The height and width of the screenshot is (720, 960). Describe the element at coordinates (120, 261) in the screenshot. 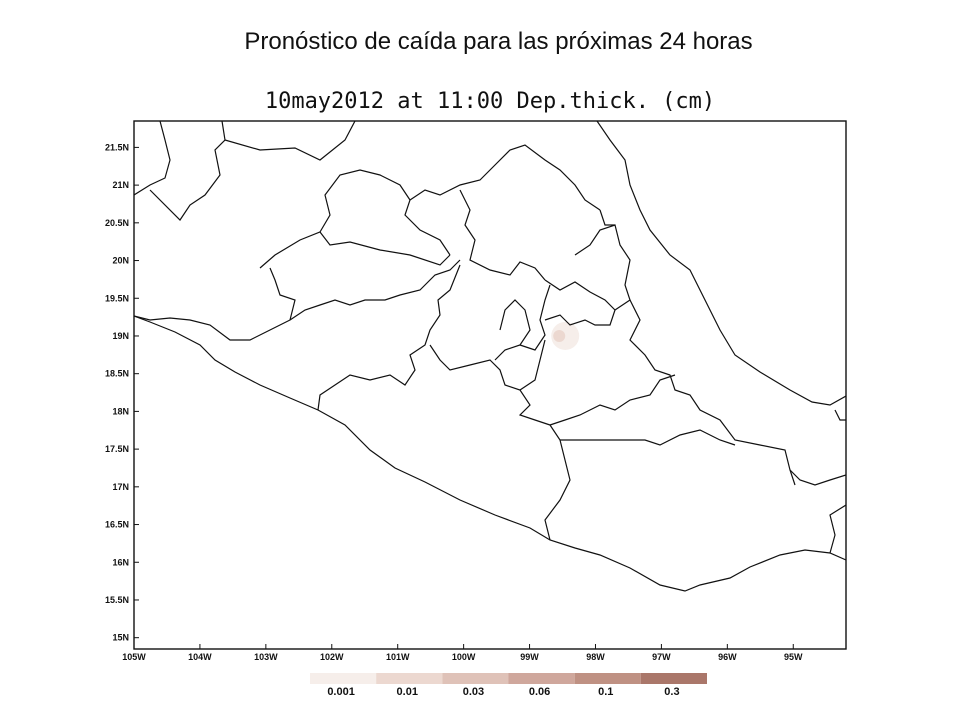

I see `lat-tick-label: 20N` at that location.